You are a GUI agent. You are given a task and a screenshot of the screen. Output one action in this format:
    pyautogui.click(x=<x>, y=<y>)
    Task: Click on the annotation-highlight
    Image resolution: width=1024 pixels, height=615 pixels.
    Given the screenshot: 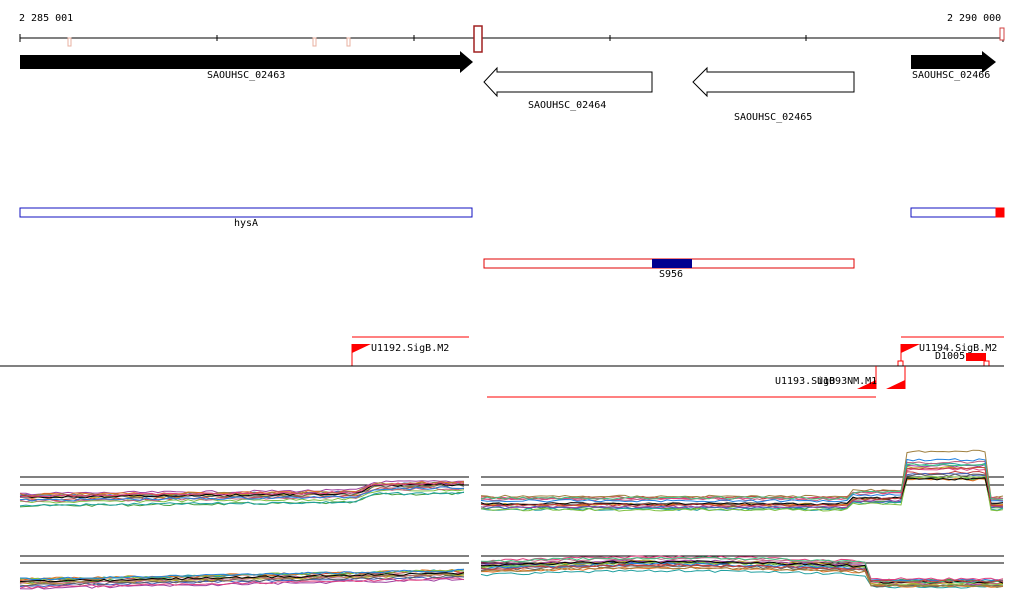 What is the action you would take?
    pyautogui.click(x=672, y=263)
    